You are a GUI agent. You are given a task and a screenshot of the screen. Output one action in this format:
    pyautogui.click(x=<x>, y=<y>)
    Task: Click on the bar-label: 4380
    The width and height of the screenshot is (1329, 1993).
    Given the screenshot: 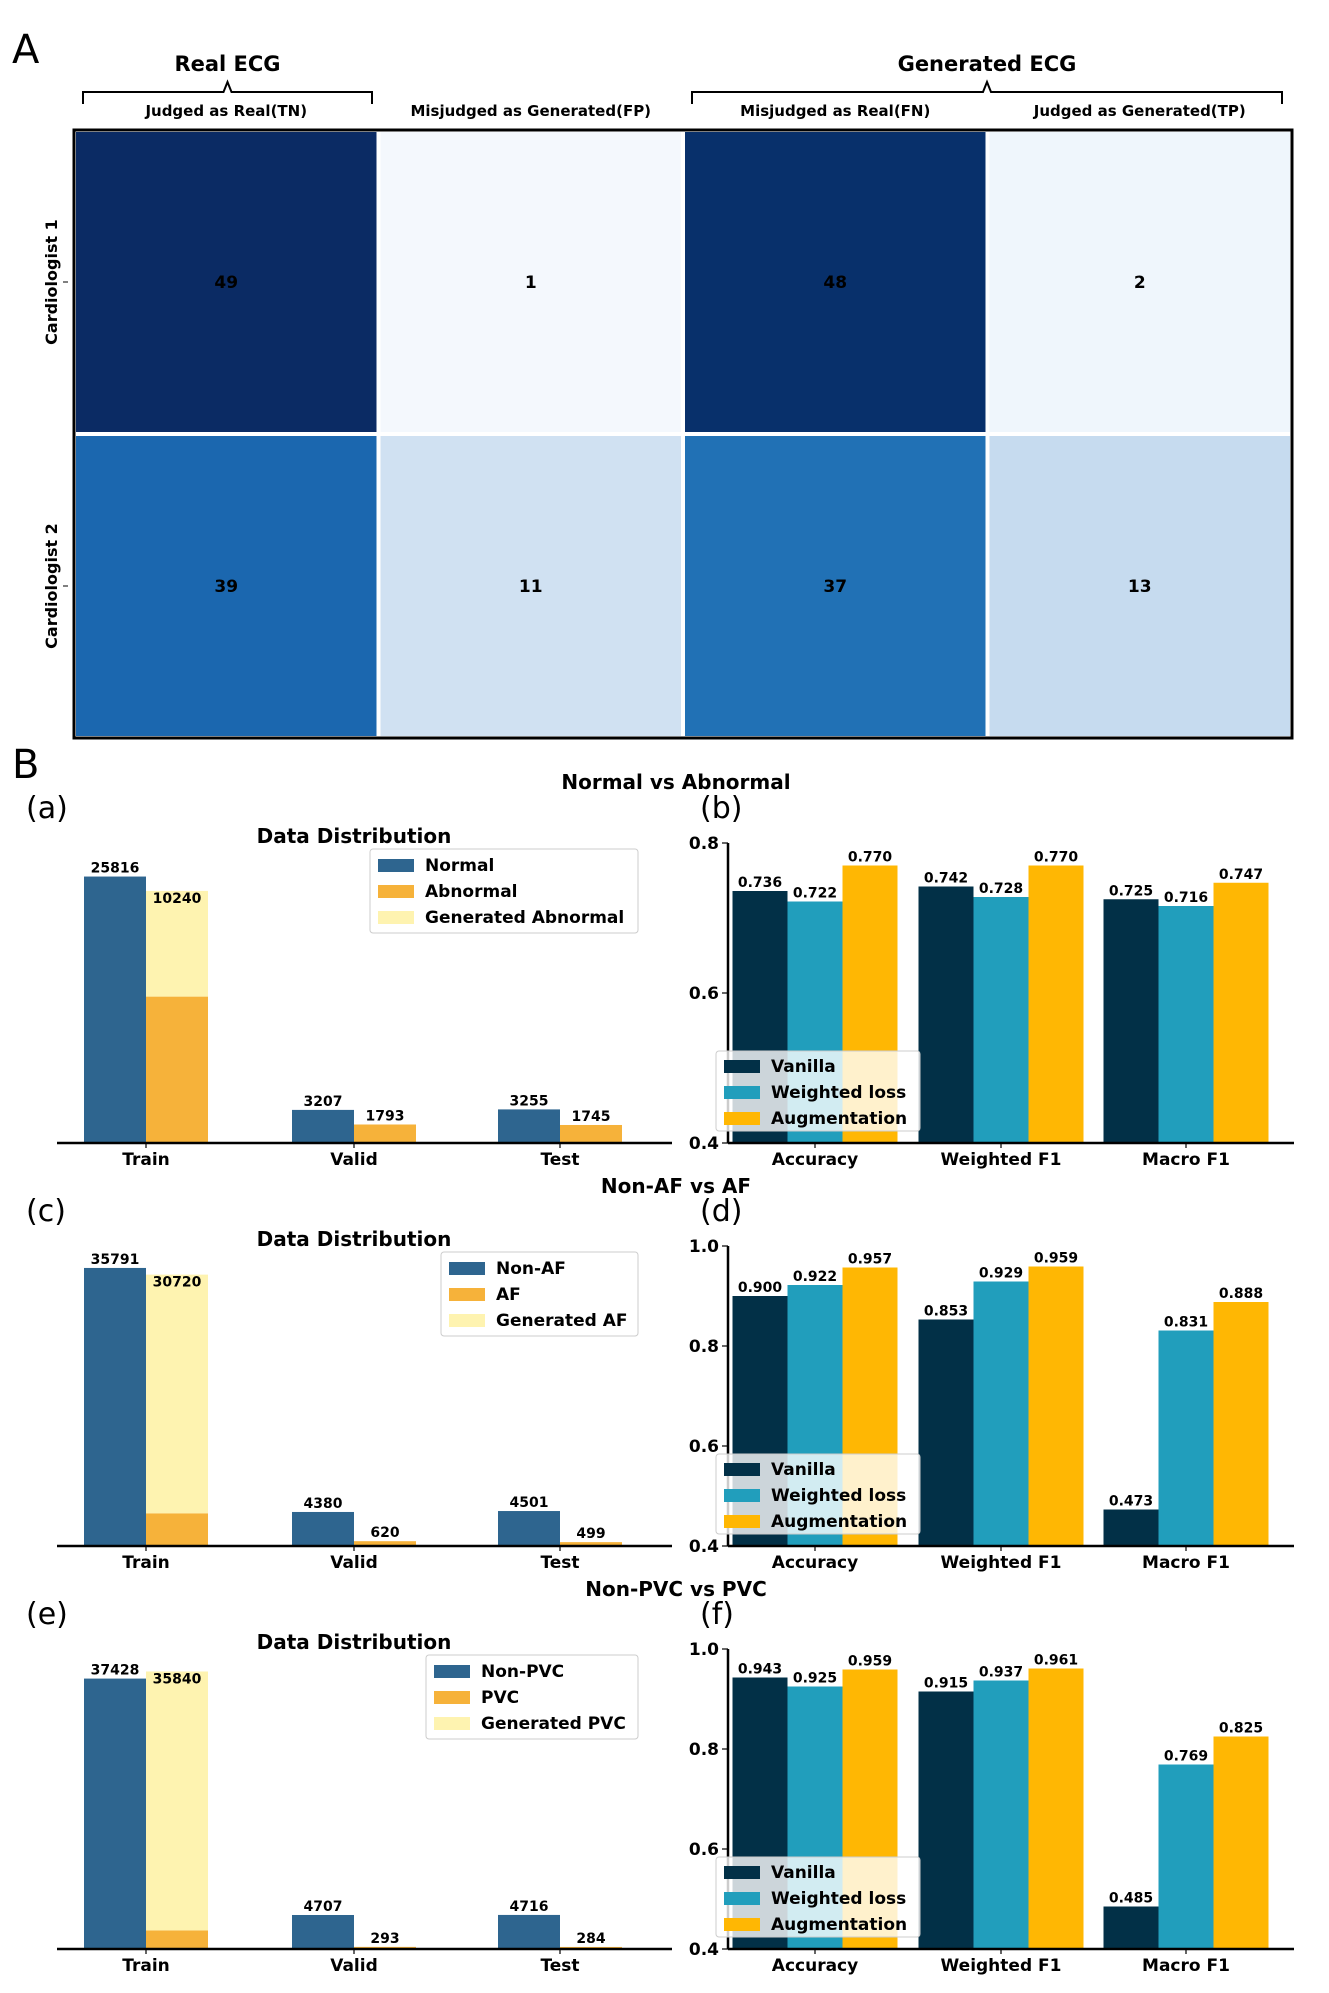 What is the action you would take?
    pyautogui.click(x=323, y=1504)
    